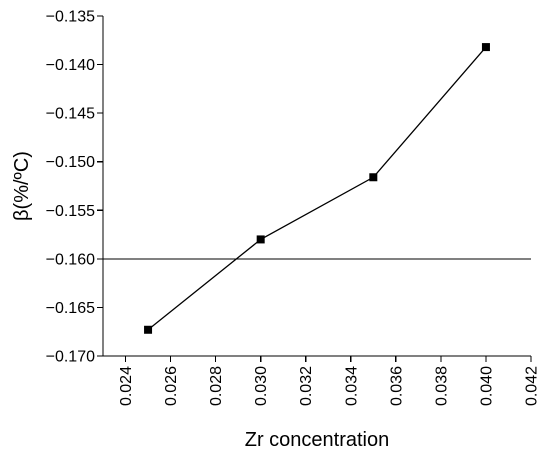  What do you see at coordinates (306, 386) in the screenshot?
I see `x-tick-label: 0.032` at bounding box center [306, 386].